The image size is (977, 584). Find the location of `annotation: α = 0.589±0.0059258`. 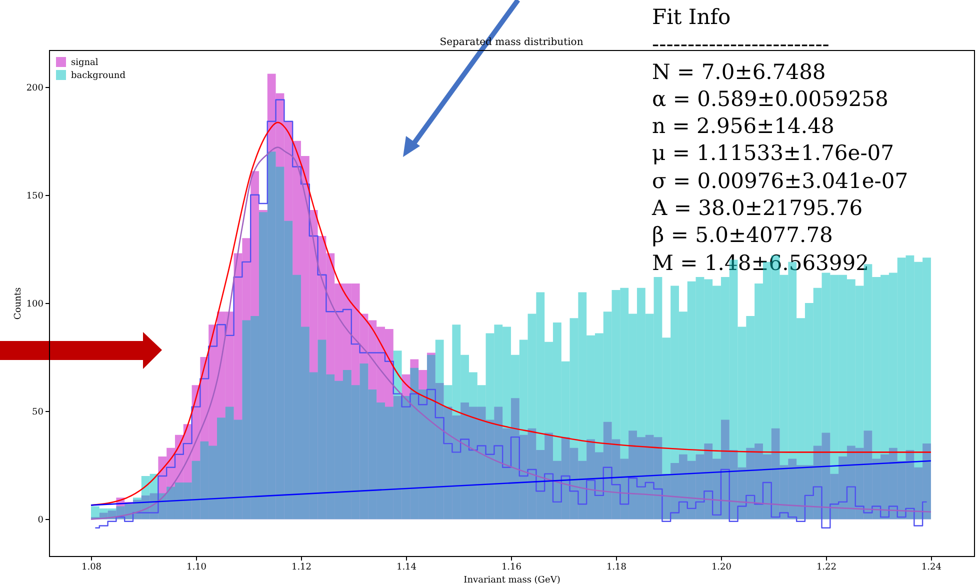

annotation: α = 0.589±0.0059258 is located at coordinates (771, 99).